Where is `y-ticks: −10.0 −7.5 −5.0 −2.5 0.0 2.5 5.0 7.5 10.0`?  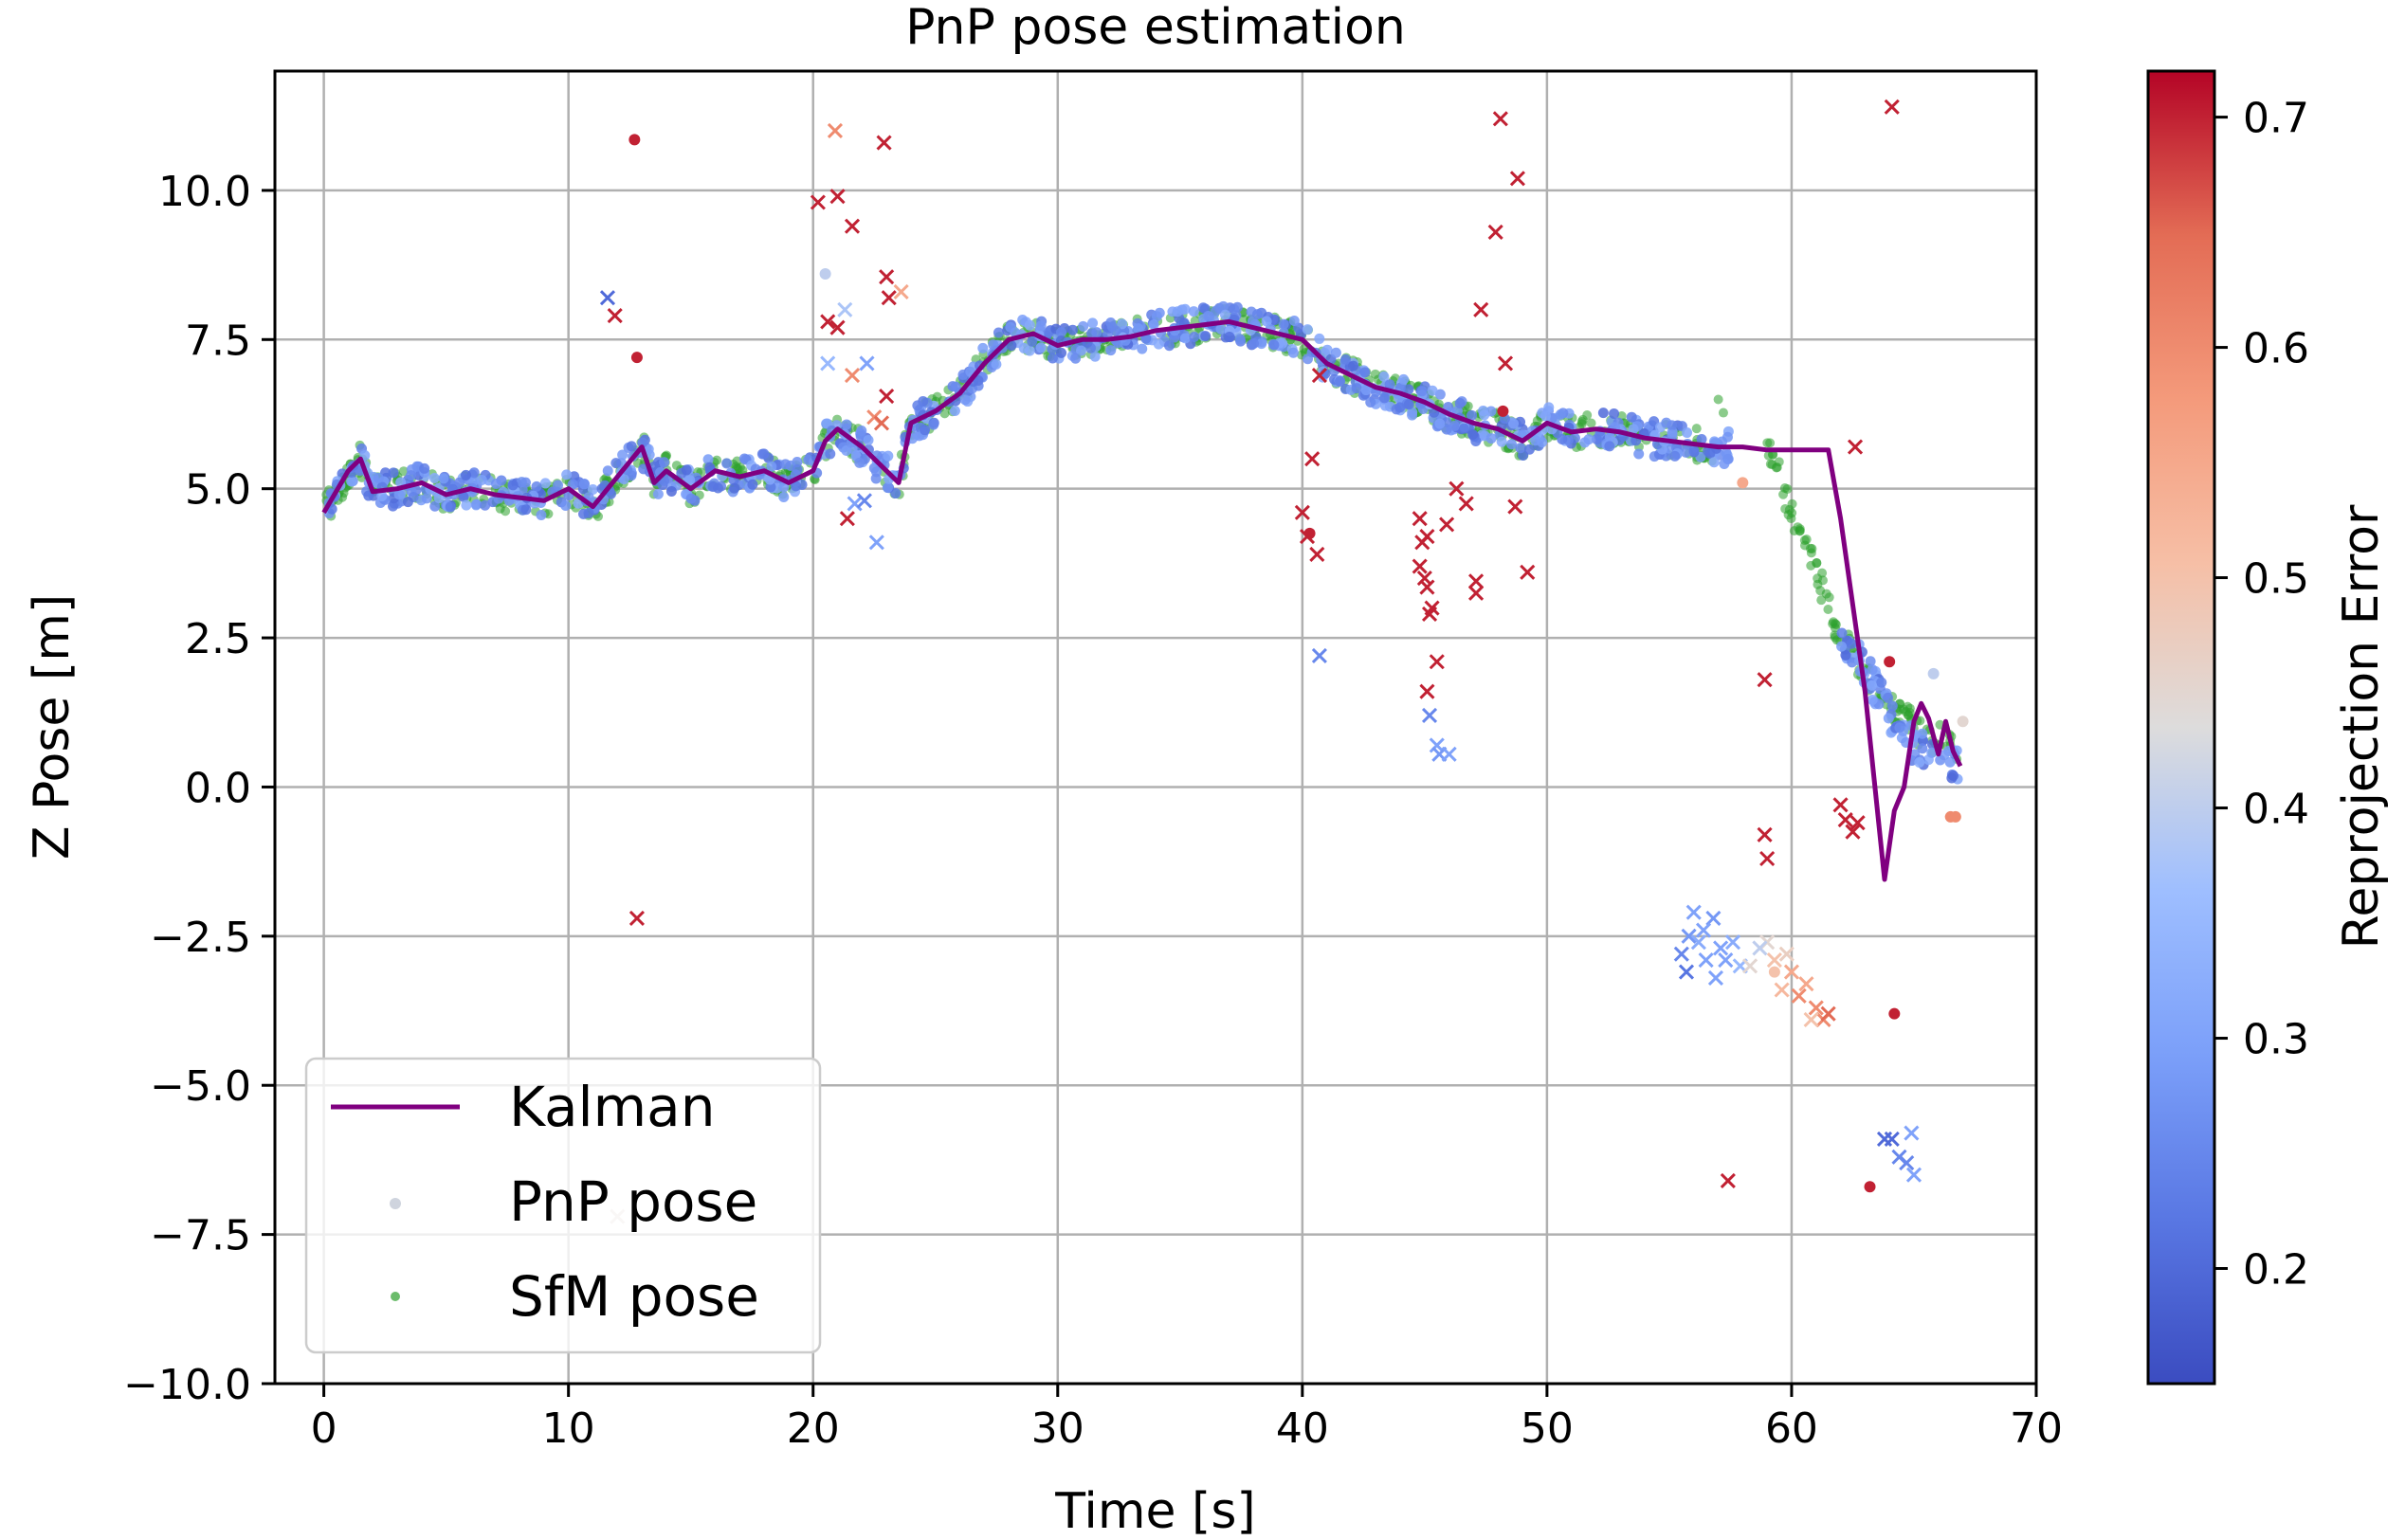
y-ticks: −10.0 −7.5 −5.0 −2.5 0.0 2.5 5.0 7.5 10.0 is located at coordinates (199, 788).